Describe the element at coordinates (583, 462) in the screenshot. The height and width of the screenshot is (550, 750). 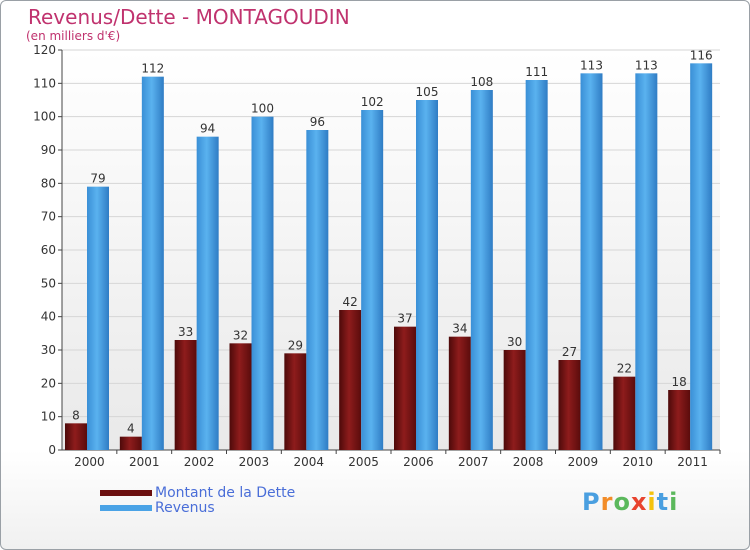
I see `x-tick-label: 2009` at that location.